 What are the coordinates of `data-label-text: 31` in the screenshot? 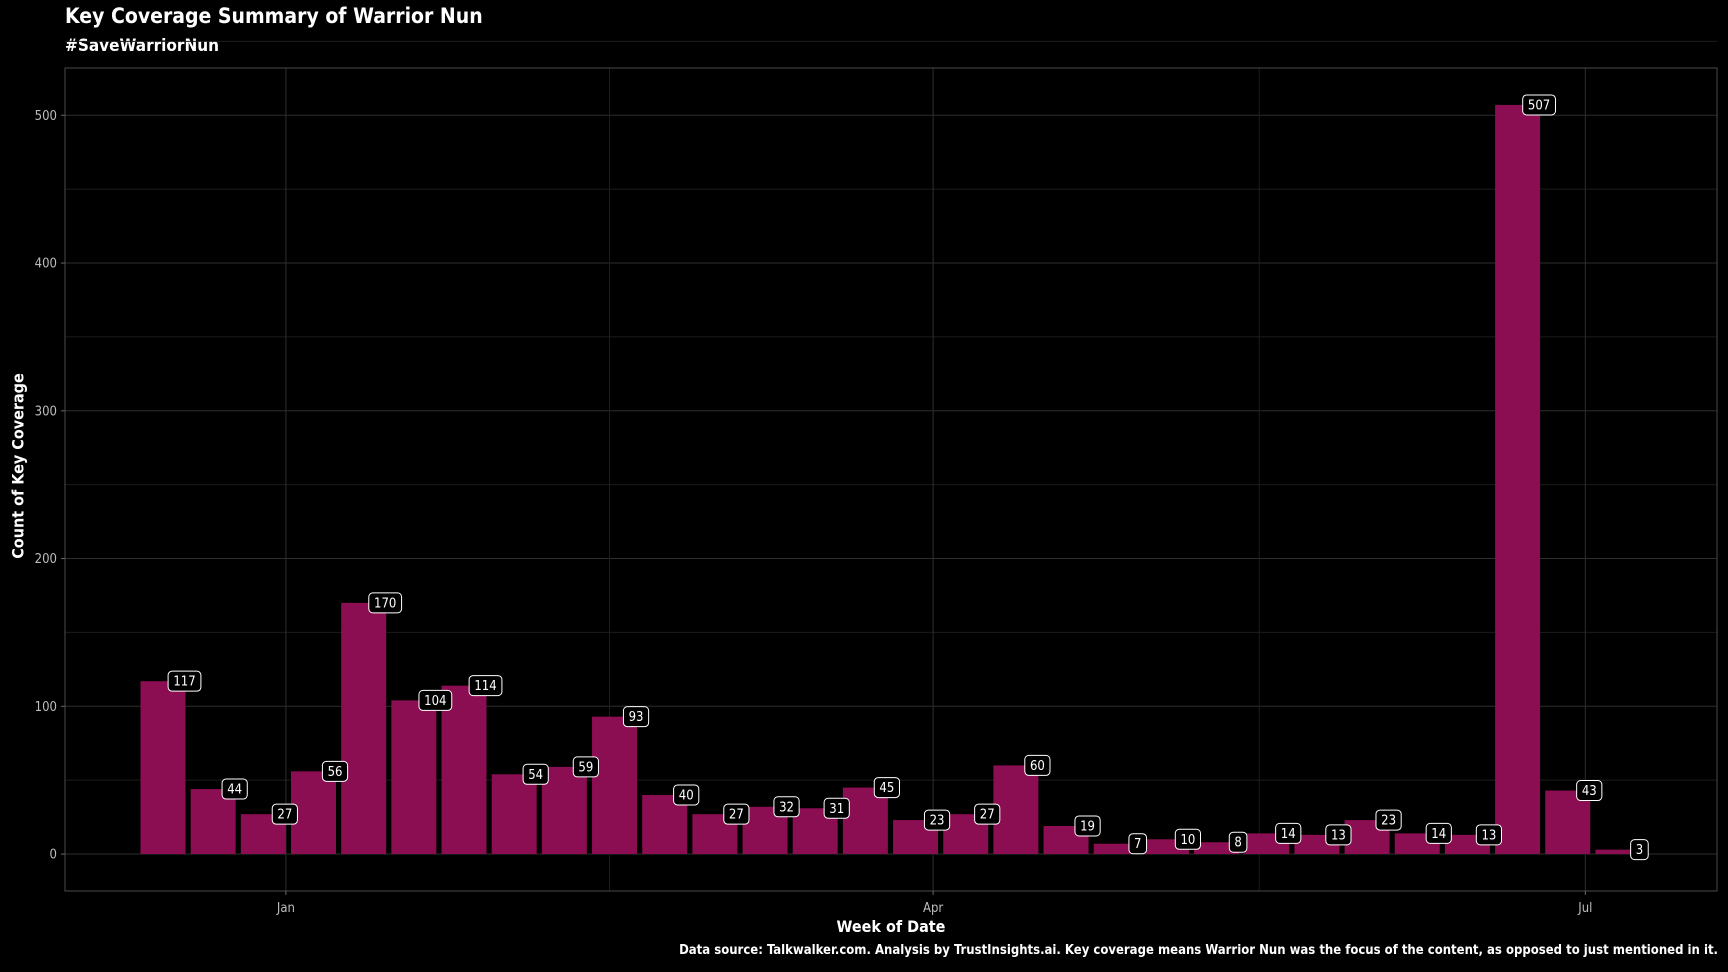 It's located at (836, 809).